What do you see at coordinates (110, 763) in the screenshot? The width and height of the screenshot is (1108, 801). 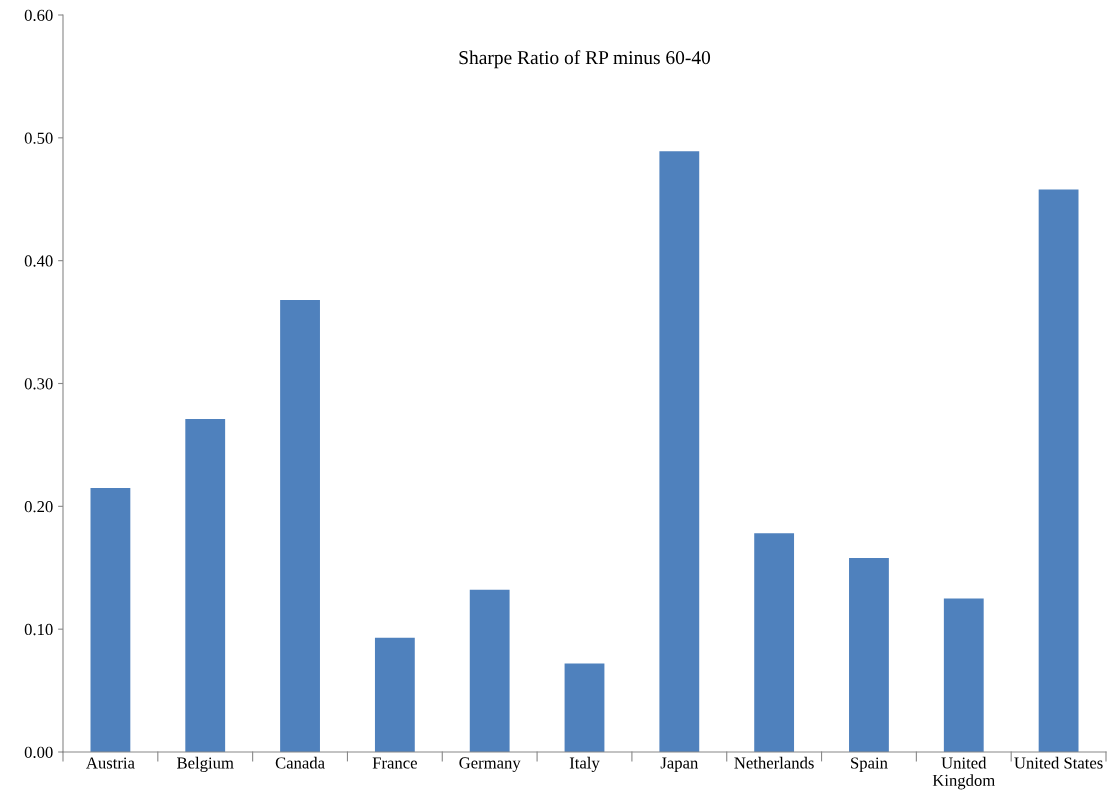 I see `x-tick-label: Austria` at bounding box center [110, 763].